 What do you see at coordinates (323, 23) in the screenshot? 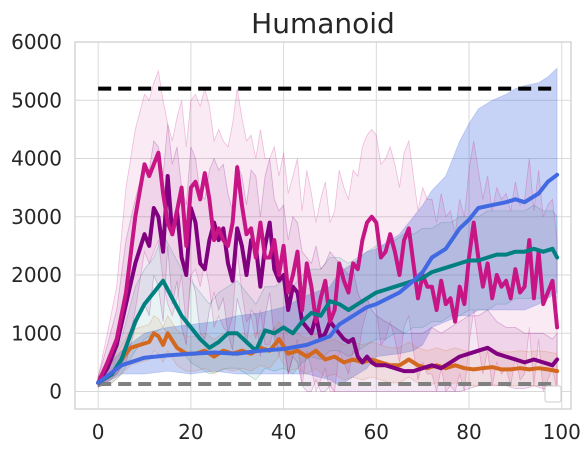
I see `chart-title: Humanoid` at bounding box center [323, 23].